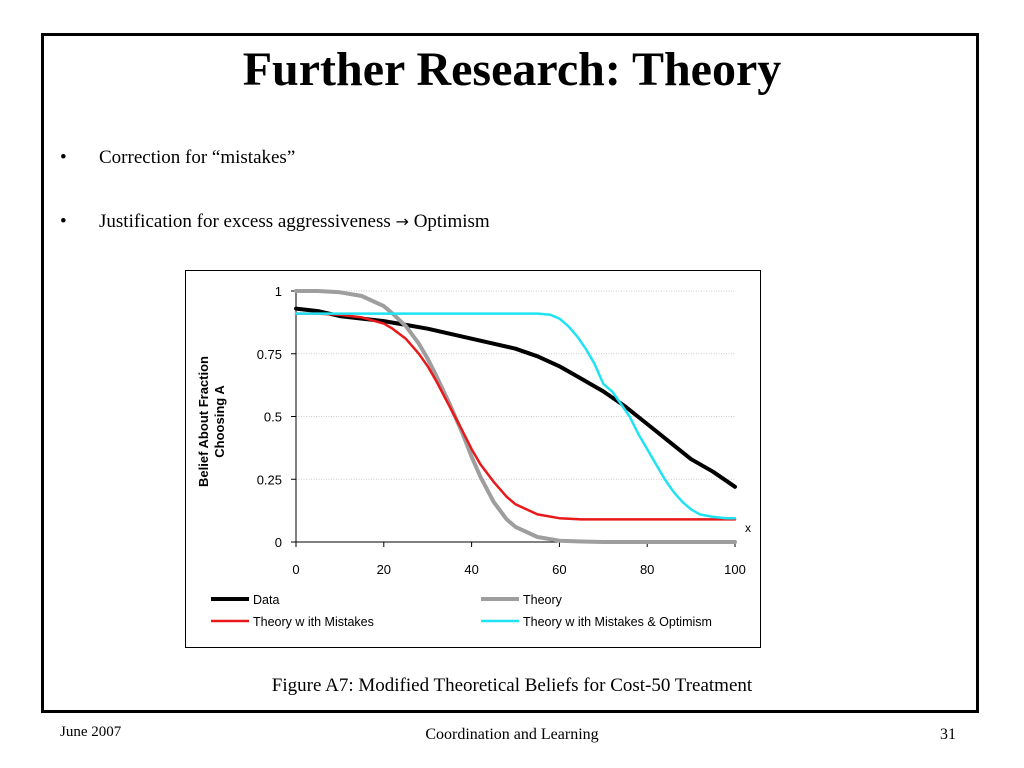  I want to click on footer-date: June 2007, so click(91, 732).